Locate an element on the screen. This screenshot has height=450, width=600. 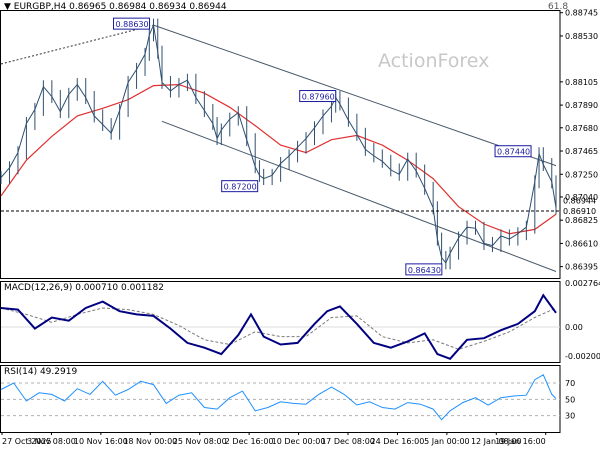
x-tick-label: 27 Oct 2025 is located at coordinates (26, 441).